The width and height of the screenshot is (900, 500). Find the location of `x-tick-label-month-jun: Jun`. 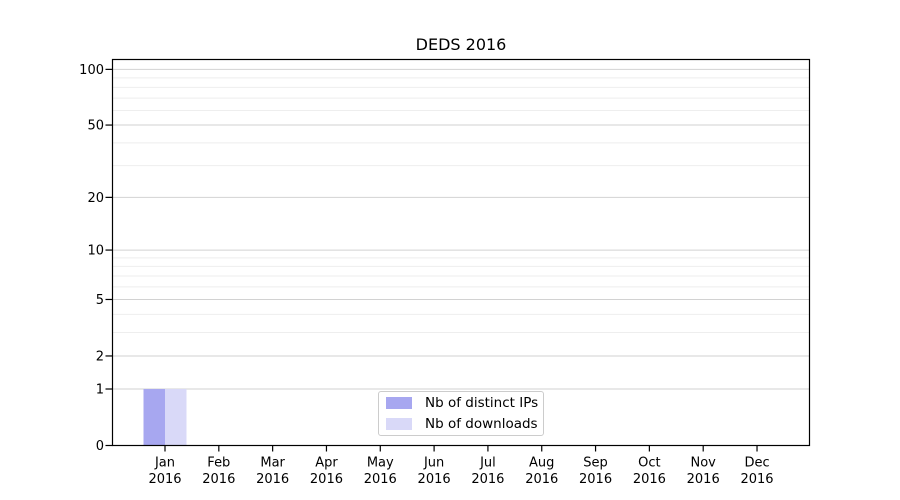

x-tick-label-month-jun: Jun is located at coordinates (433, 463).